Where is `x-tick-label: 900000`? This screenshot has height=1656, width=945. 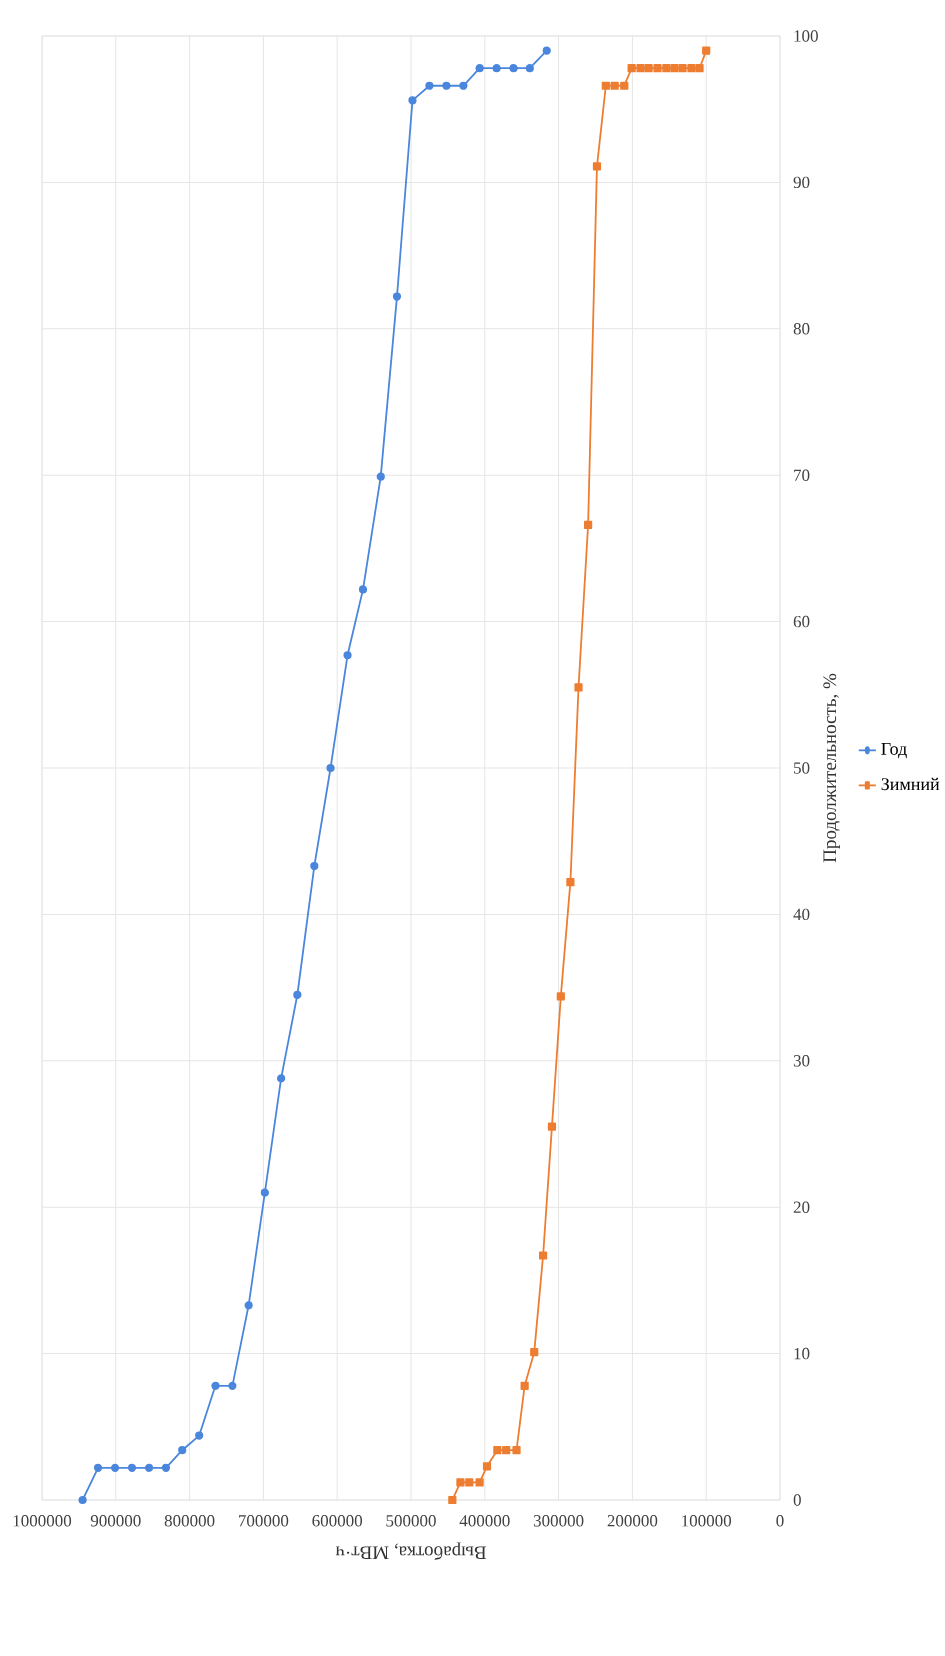 x-tick-label: 900000 is located at coordinates (115, 1521).